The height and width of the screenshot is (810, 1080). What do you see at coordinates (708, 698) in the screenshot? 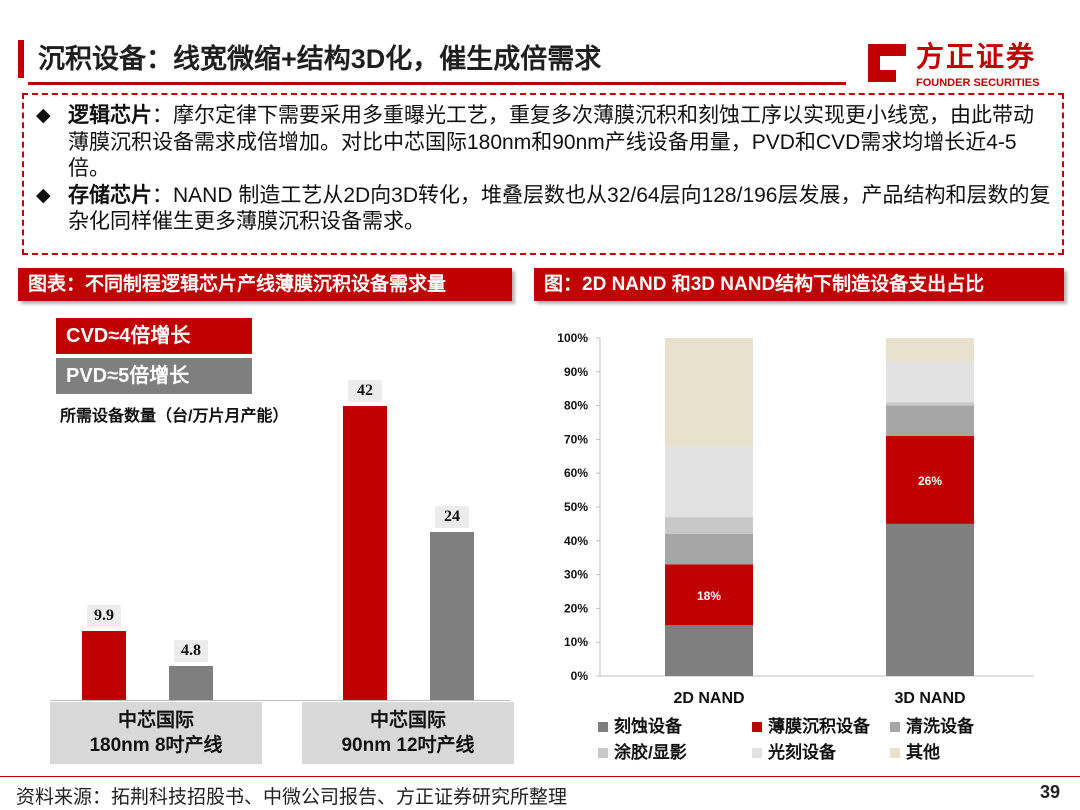
I see `x-category-label: 2D NAND` at bounding box center [708, 698].